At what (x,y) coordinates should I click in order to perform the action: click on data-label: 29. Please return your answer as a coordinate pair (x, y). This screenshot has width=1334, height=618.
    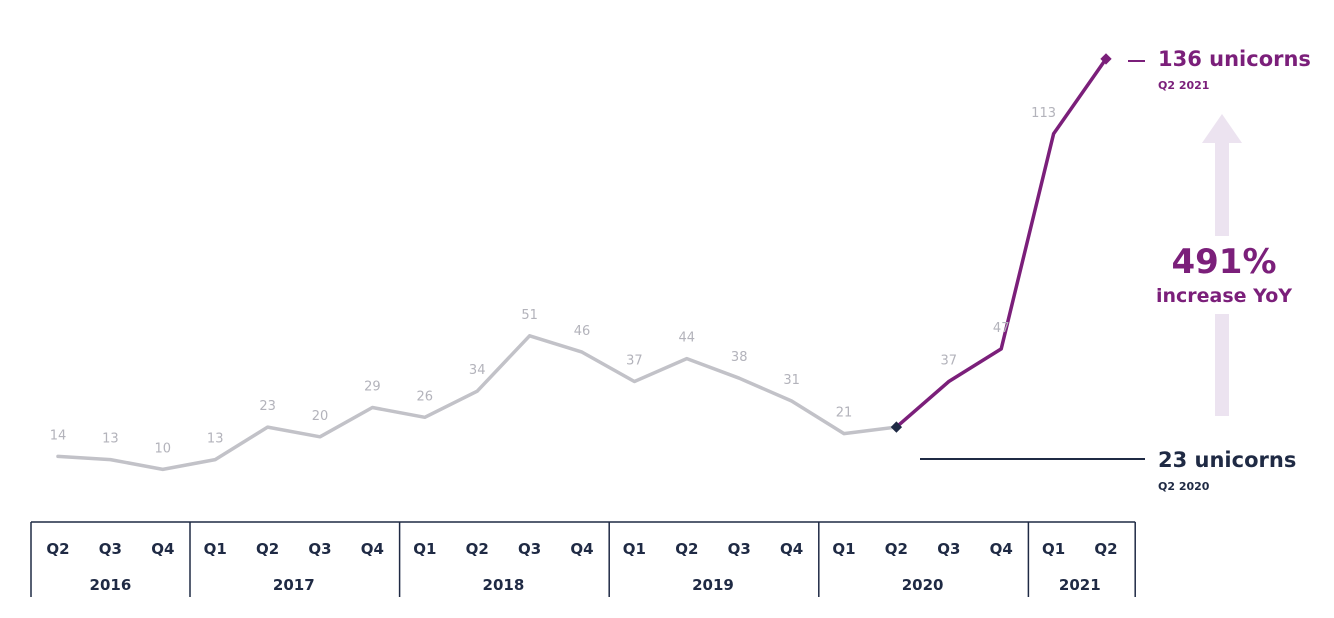
    Looking at the image, I should click on (372, 387).